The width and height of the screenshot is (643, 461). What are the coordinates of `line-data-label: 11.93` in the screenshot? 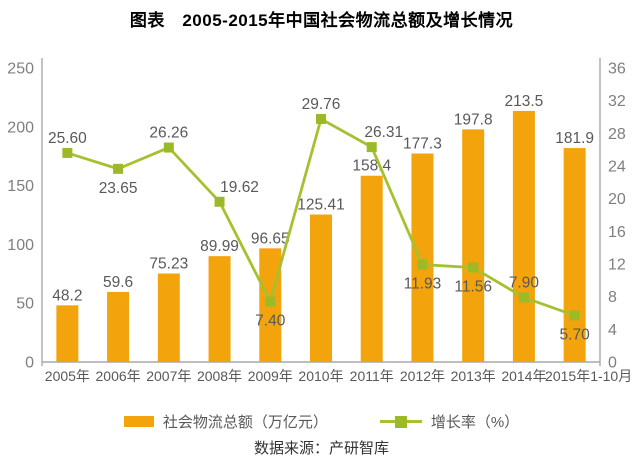 It's located at (423, 284).